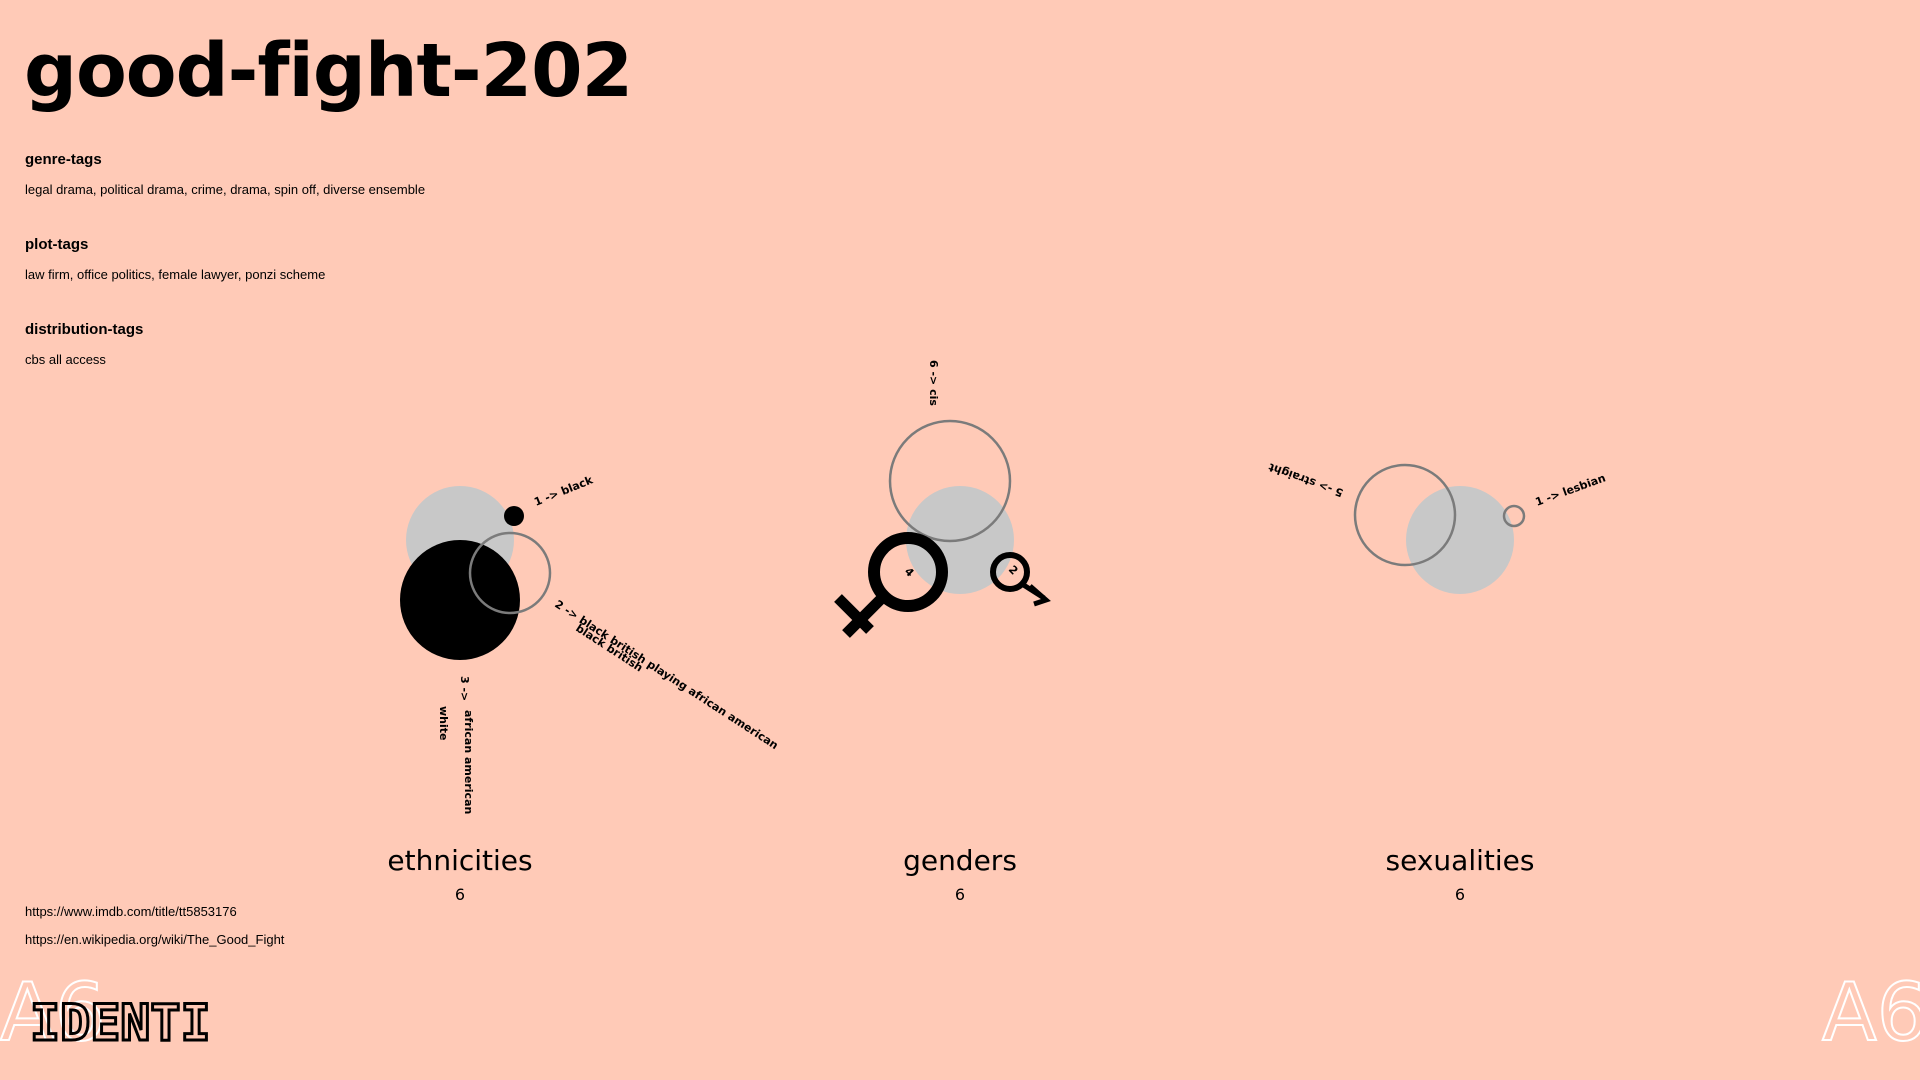 The image size is (1920, 1080). What do you see at coordinates (460, 600) in the screenshot?
I see `white-circle` at bounding box center [460, 600].